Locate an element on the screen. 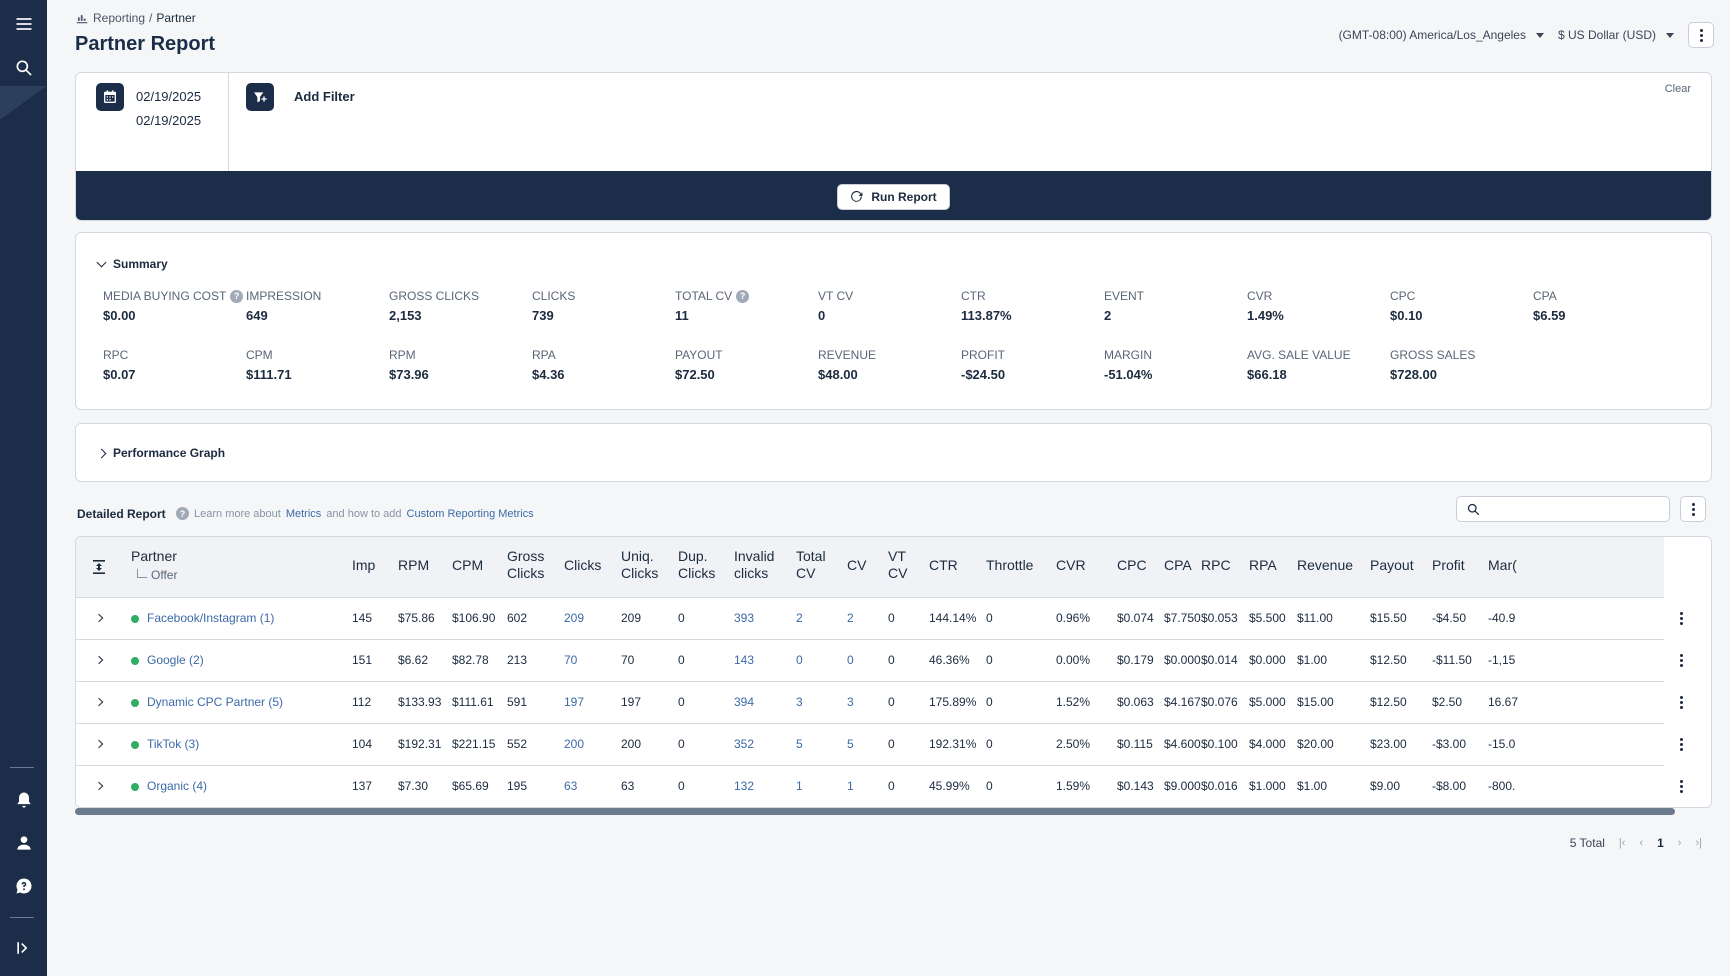 The height and width of the screenshot is (976, 1730). cell-invalid-clicks: 143 is located at coordinates (744, 660).